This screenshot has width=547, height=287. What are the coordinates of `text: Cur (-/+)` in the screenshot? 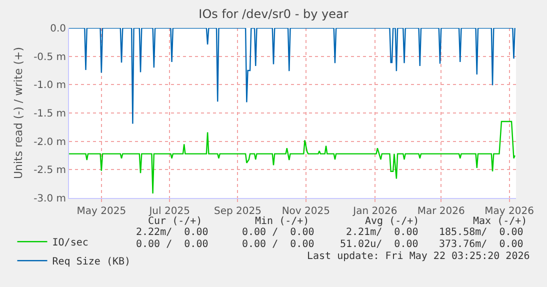 It's located at (175, 221).